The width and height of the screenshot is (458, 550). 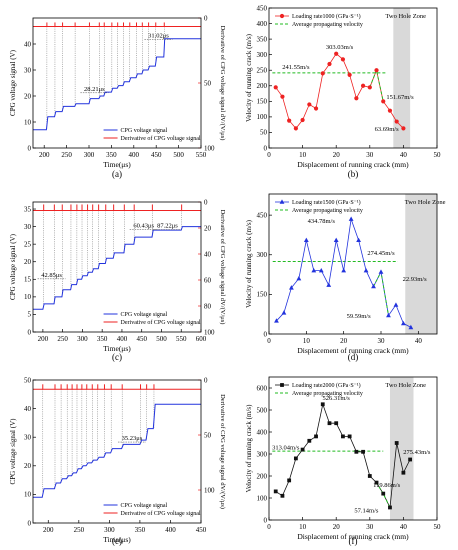 What do you see at coordinates (28, 262) in the screenshot?
I see `y-tick-label: 20` at bounding box center [28, 262].